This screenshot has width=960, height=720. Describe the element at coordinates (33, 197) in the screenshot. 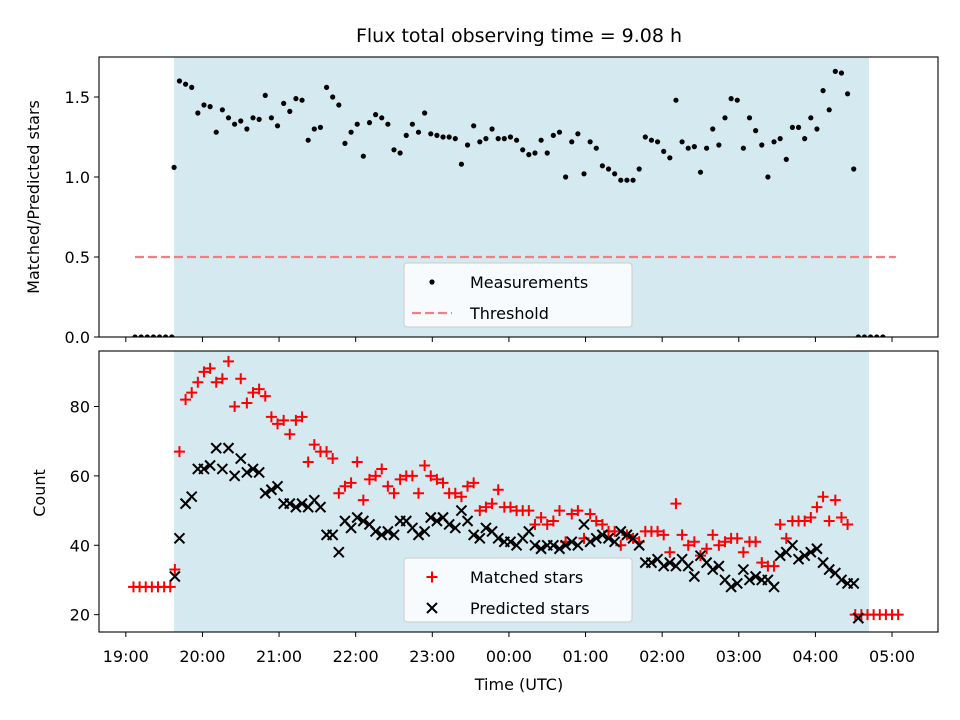

I see `top-y-axis-label: Matched/Predicted stars` at that location.